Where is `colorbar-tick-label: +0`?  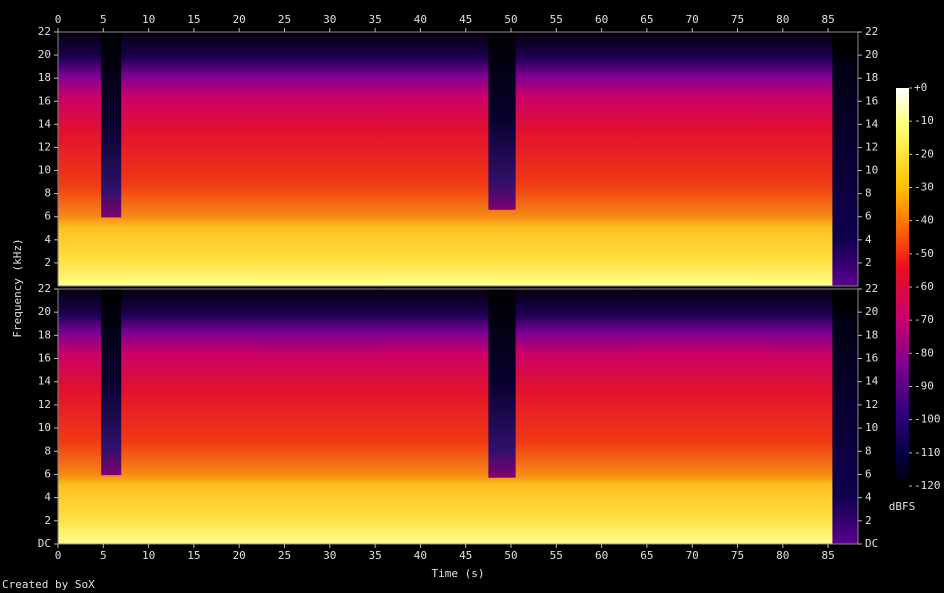
colorbar-tick-label: +0 is located at coordinates (920, 87).